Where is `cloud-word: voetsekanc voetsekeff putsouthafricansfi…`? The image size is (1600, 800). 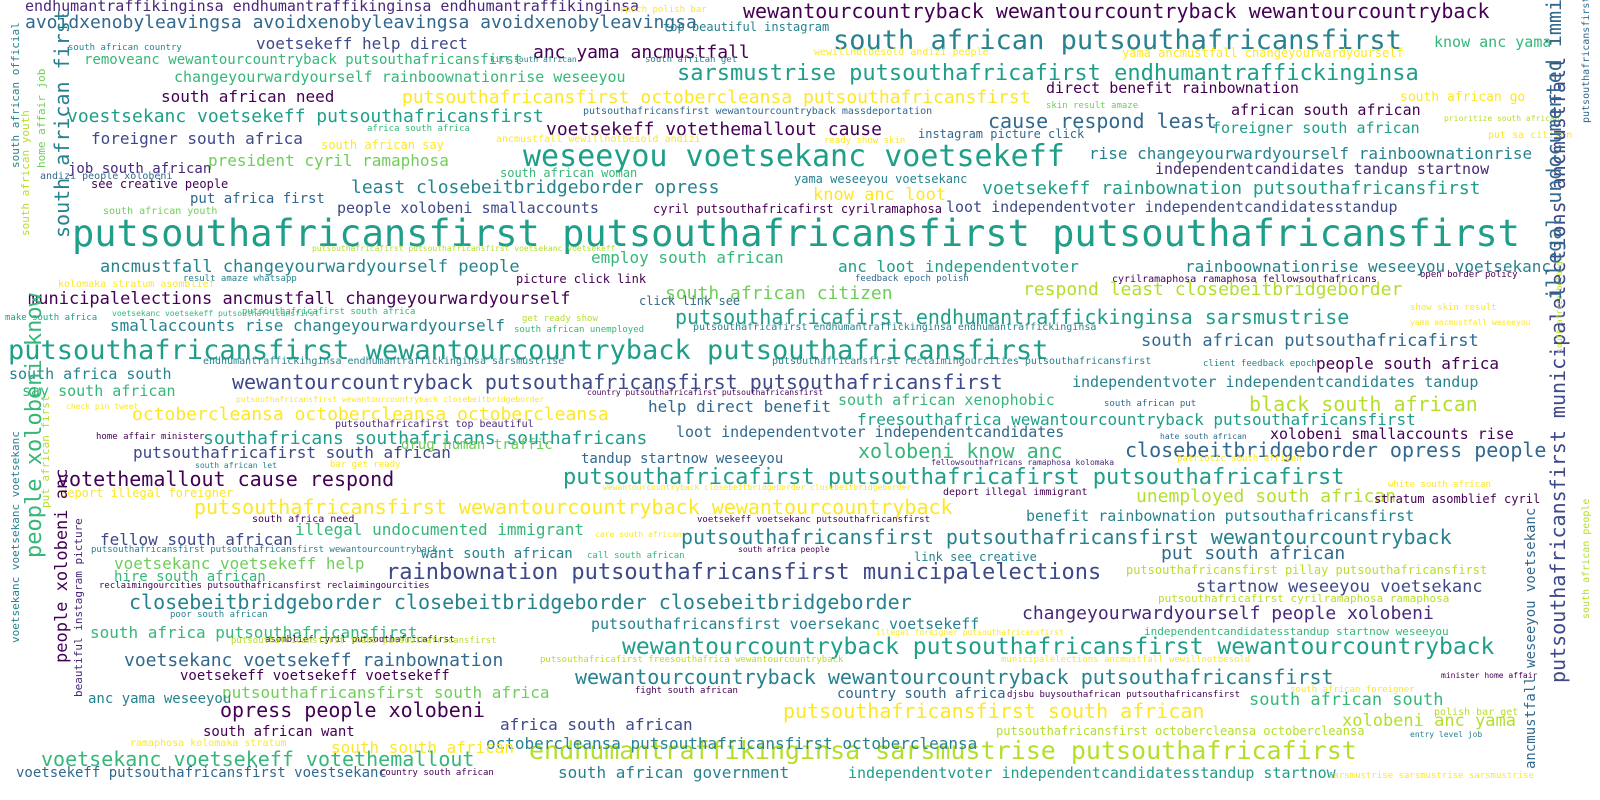 cloud-word: voetsekanc voetsekeff putsouthafricansfi… is located at coordinates (216, 313).